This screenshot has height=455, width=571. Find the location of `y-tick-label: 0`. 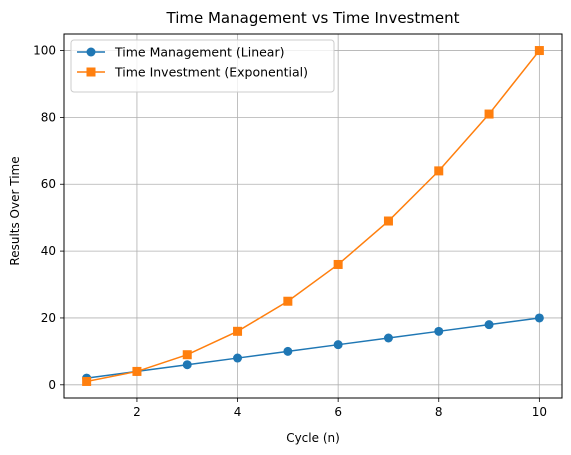

y-tick-label: 0 is located at coordinates (52, 385).